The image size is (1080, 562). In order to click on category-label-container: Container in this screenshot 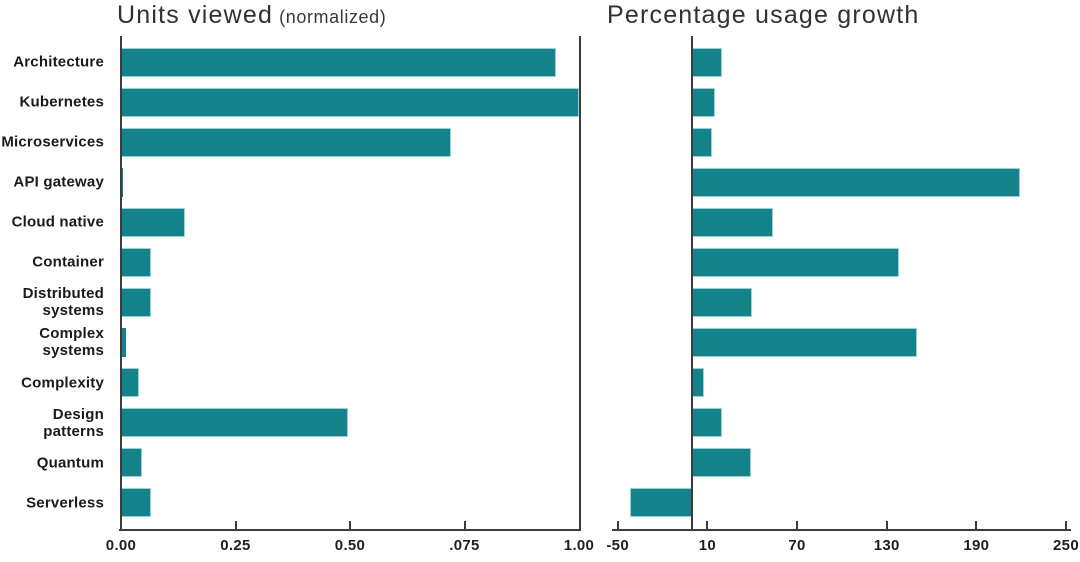, I will do `click(68, 262)`.